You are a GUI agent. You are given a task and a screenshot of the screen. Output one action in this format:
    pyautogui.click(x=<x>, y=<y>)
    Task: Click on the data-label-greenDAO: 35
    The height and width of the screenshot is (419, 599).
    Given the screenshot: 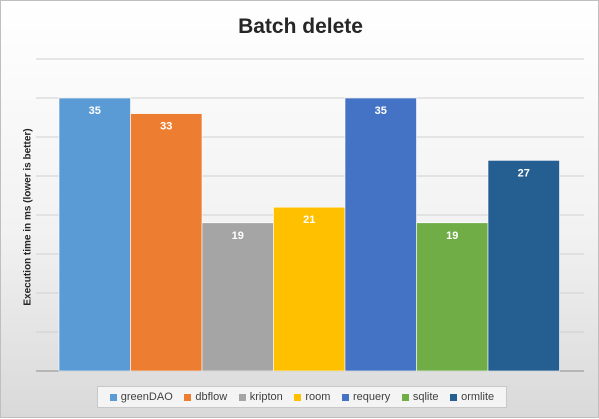 What is the action you would take?
    pyautogui.click(x=95, y=111)
    